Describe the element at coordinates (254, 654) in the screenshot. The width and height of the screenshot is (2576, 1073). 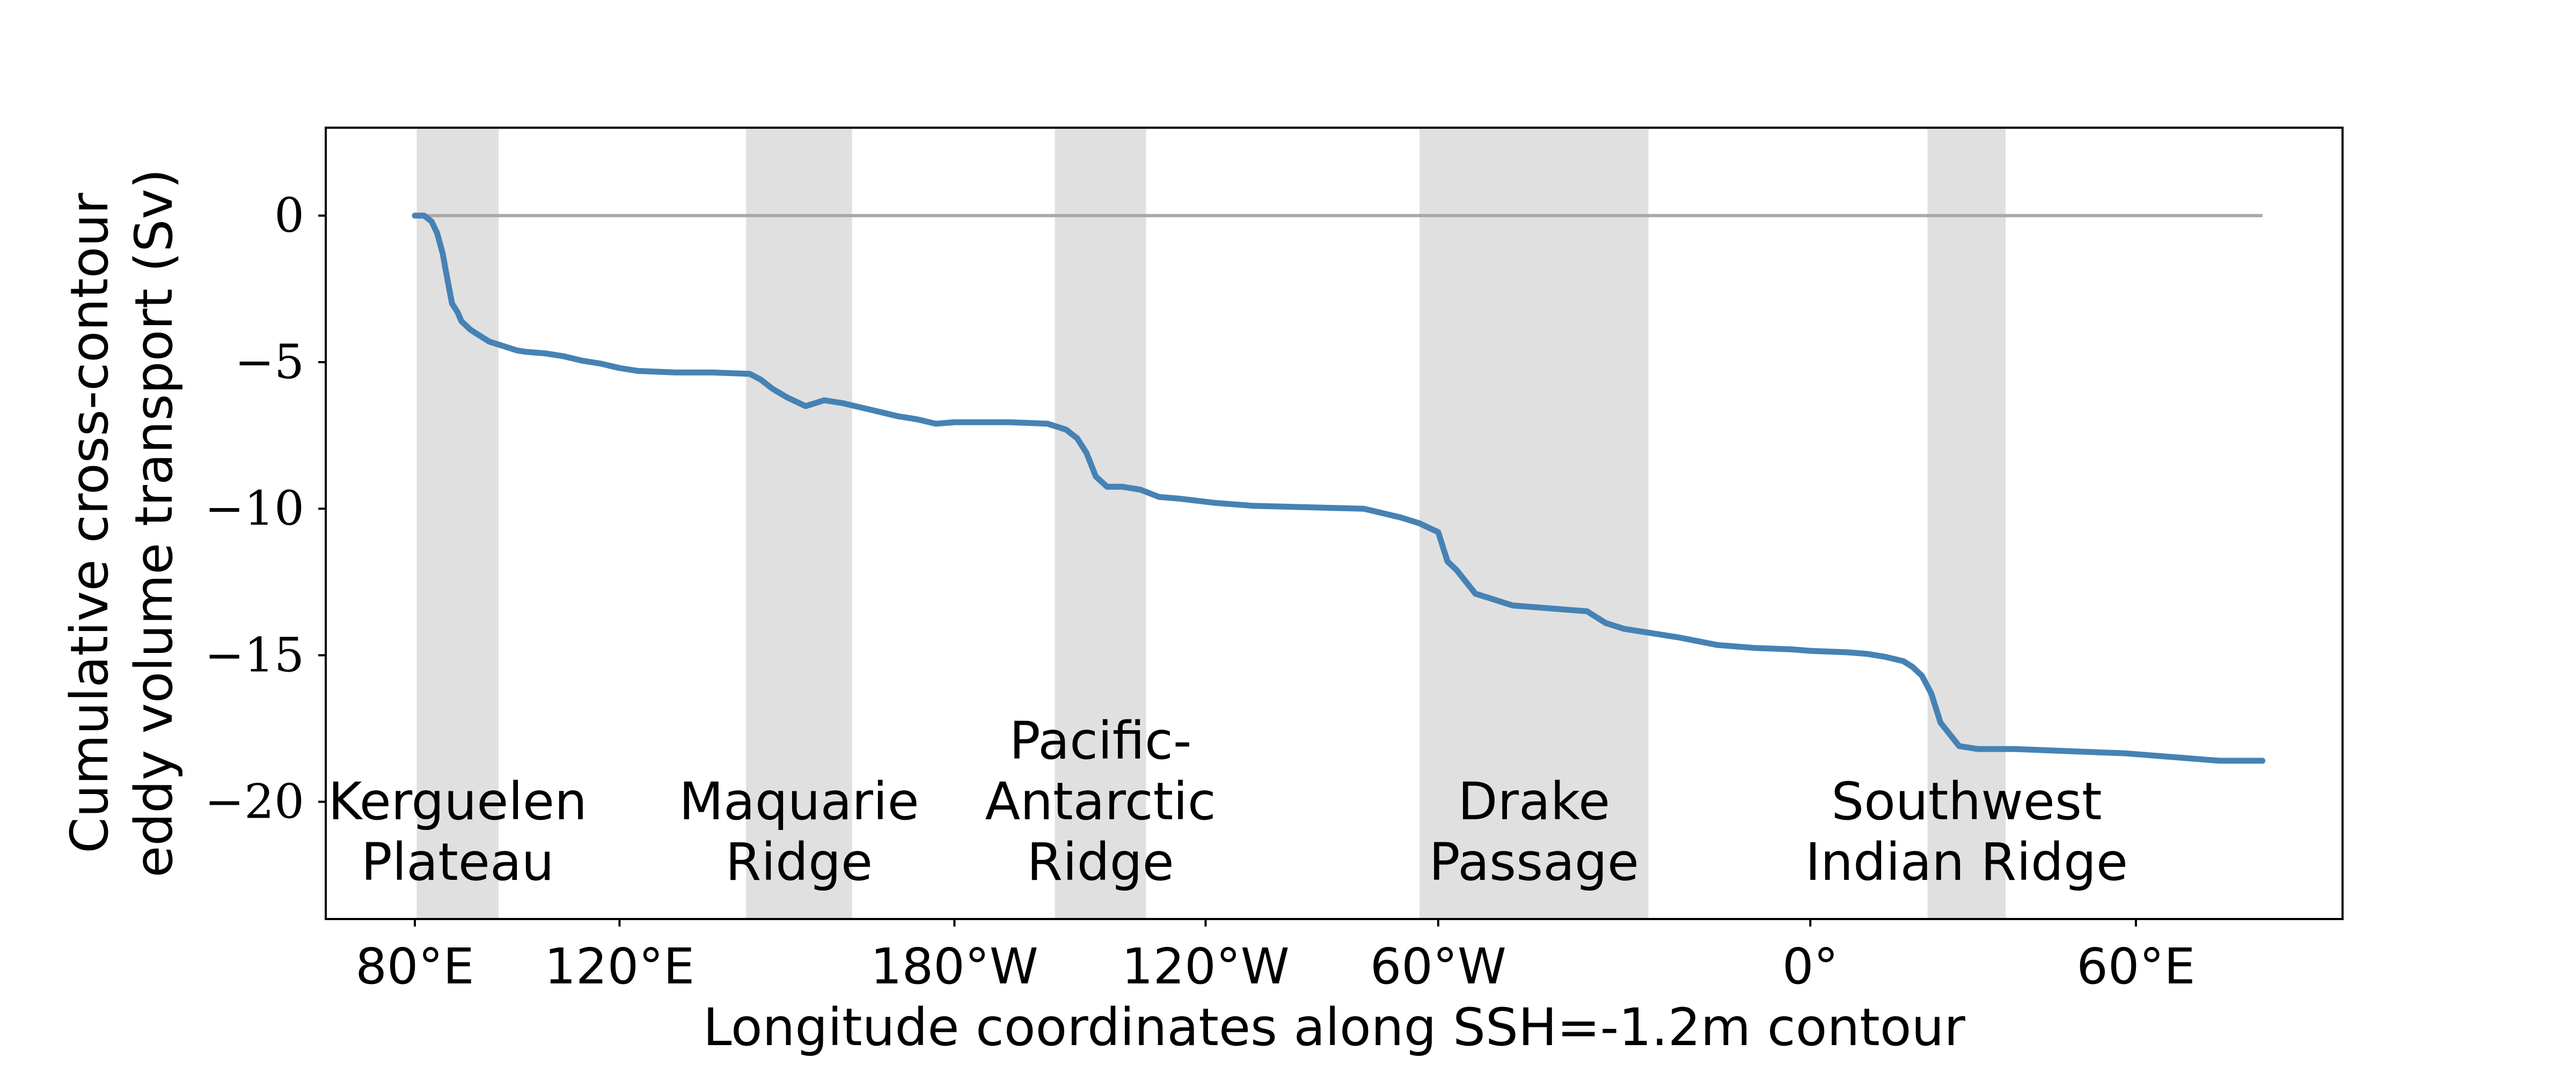
I see `y-tick-label-4: −15` at that location.